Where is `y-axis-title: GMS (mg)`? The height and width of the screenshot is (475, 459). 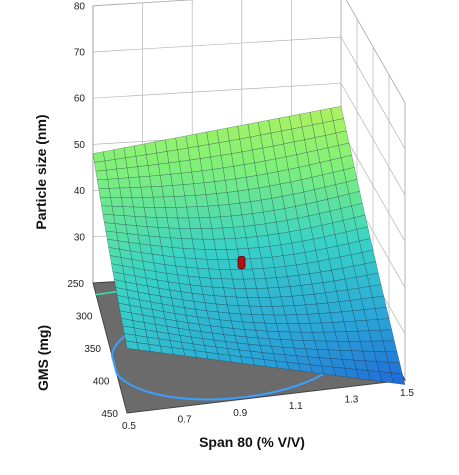
y-axis-title: GMS (mg) is located at coordinates (43, 358).